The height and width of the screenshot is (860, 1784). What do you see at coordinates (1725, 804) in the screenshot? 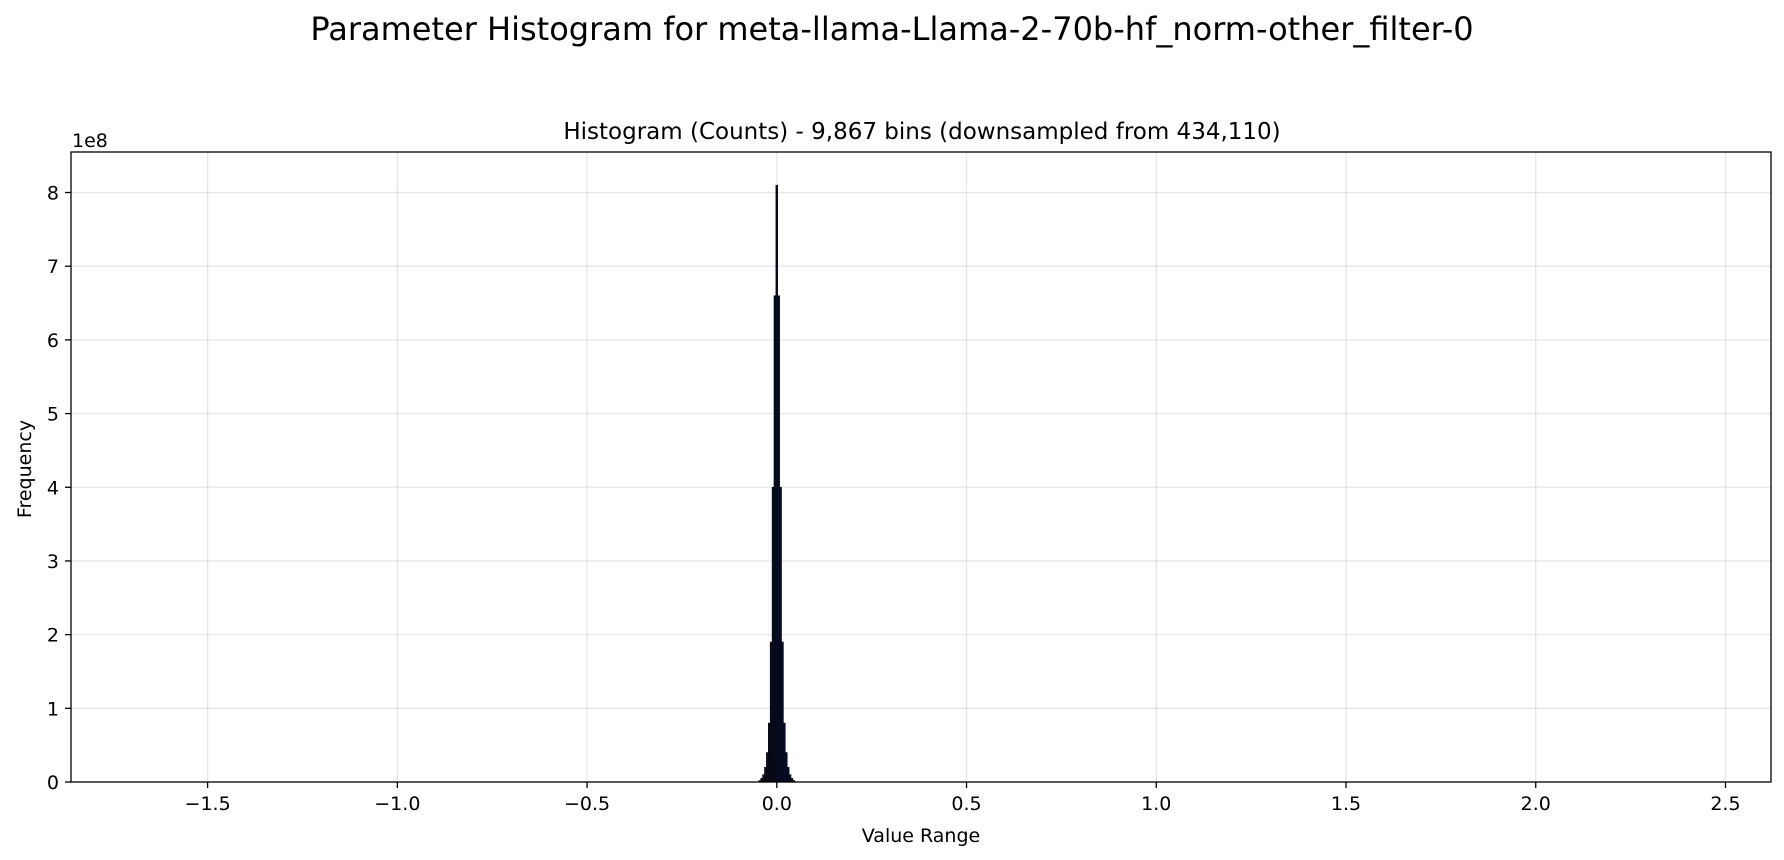
I see `x-tick-label: 2.5` at bounding box center [1725, 804].